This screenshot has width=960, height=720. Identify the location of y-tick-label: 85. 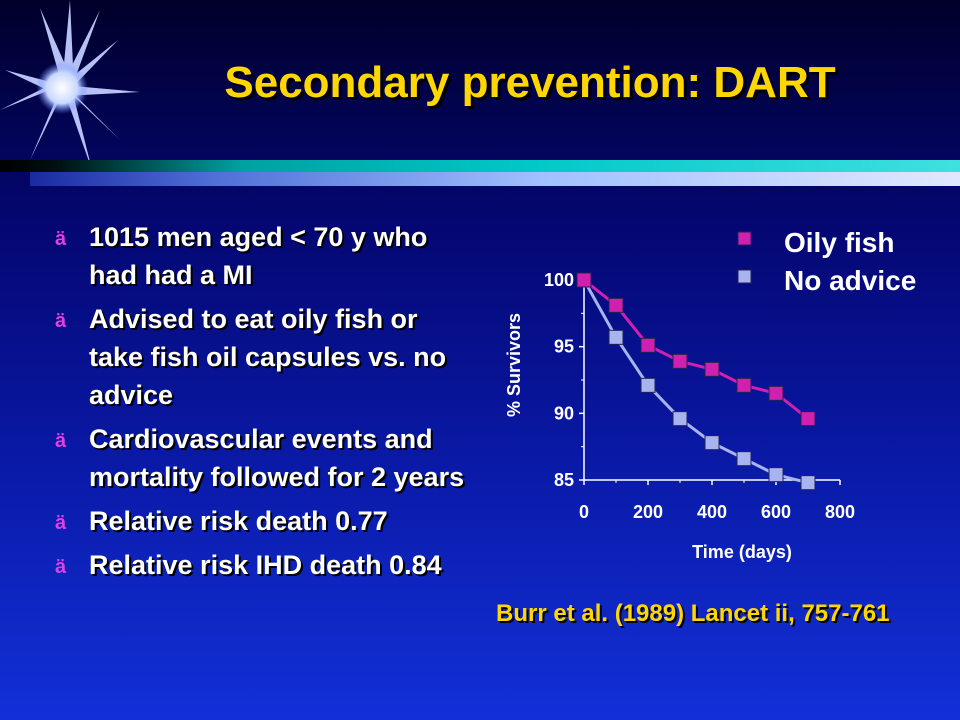
(564, 480).